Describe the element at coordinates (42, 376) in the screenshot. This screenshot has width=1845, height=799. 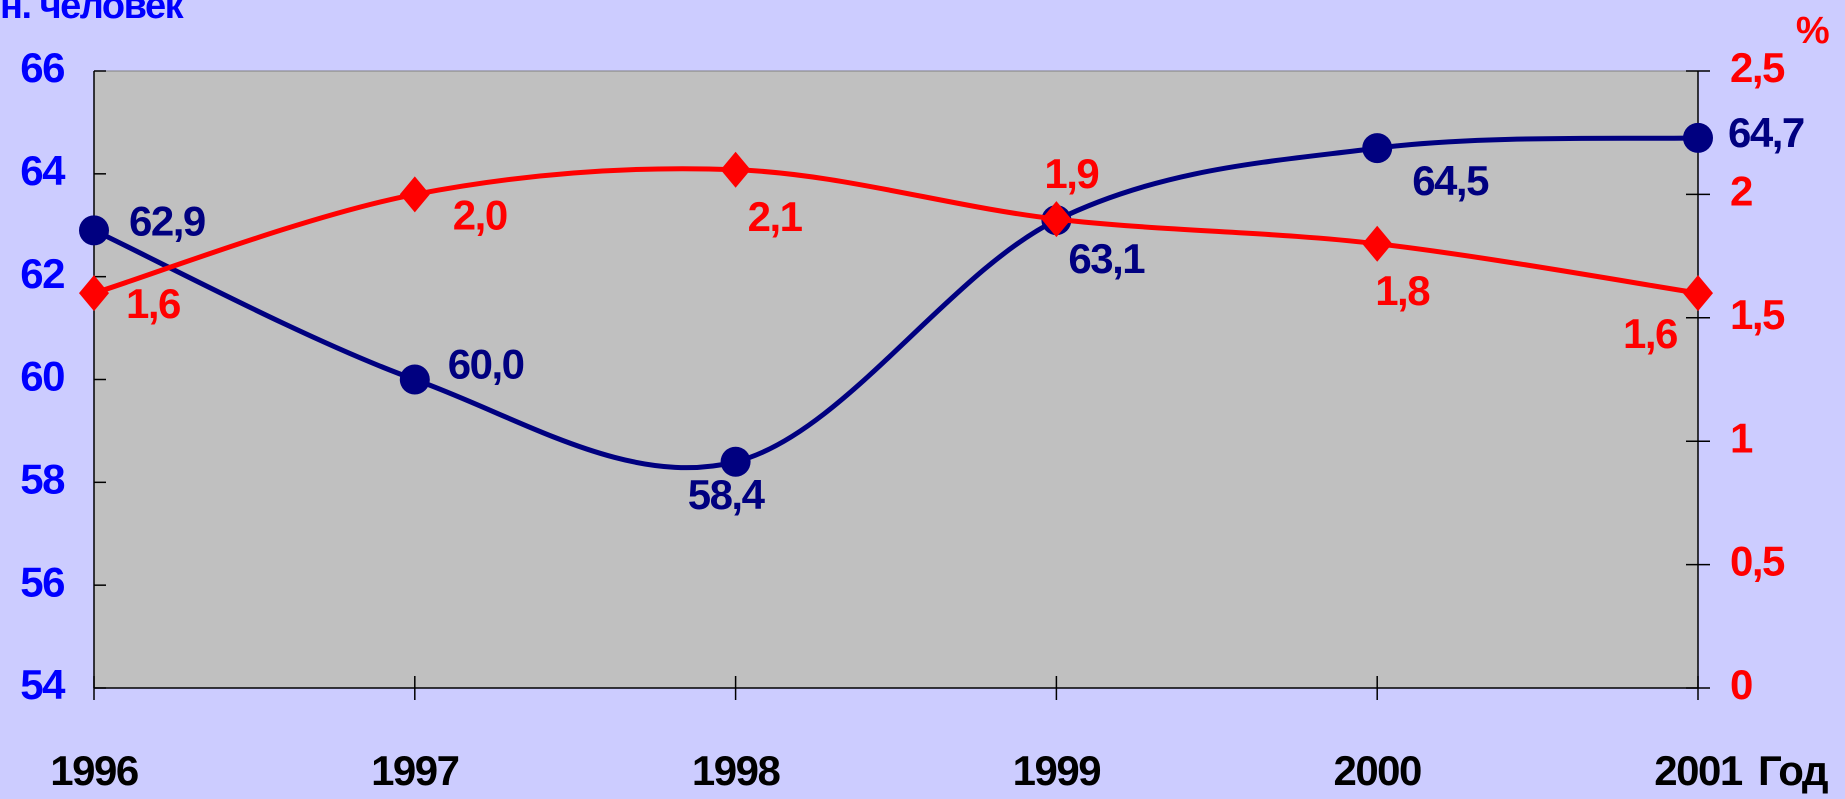
I see `y-tick-label: 60` at that location.